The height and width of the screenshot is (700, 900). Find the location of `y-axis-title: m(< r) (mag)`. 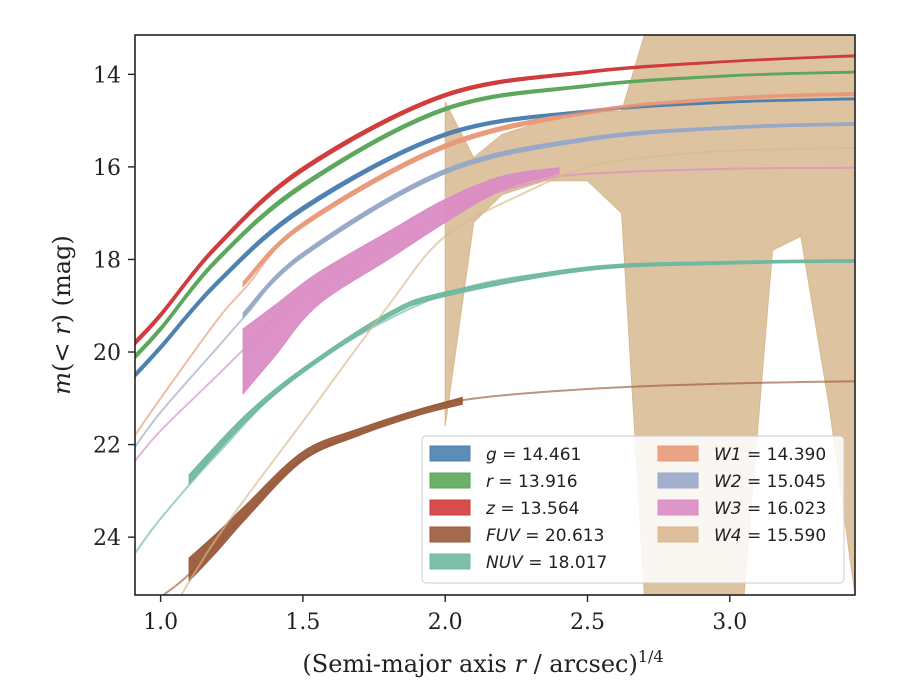

y-axis-title: m(< r) (mag) is located at coordinates (62, 315).